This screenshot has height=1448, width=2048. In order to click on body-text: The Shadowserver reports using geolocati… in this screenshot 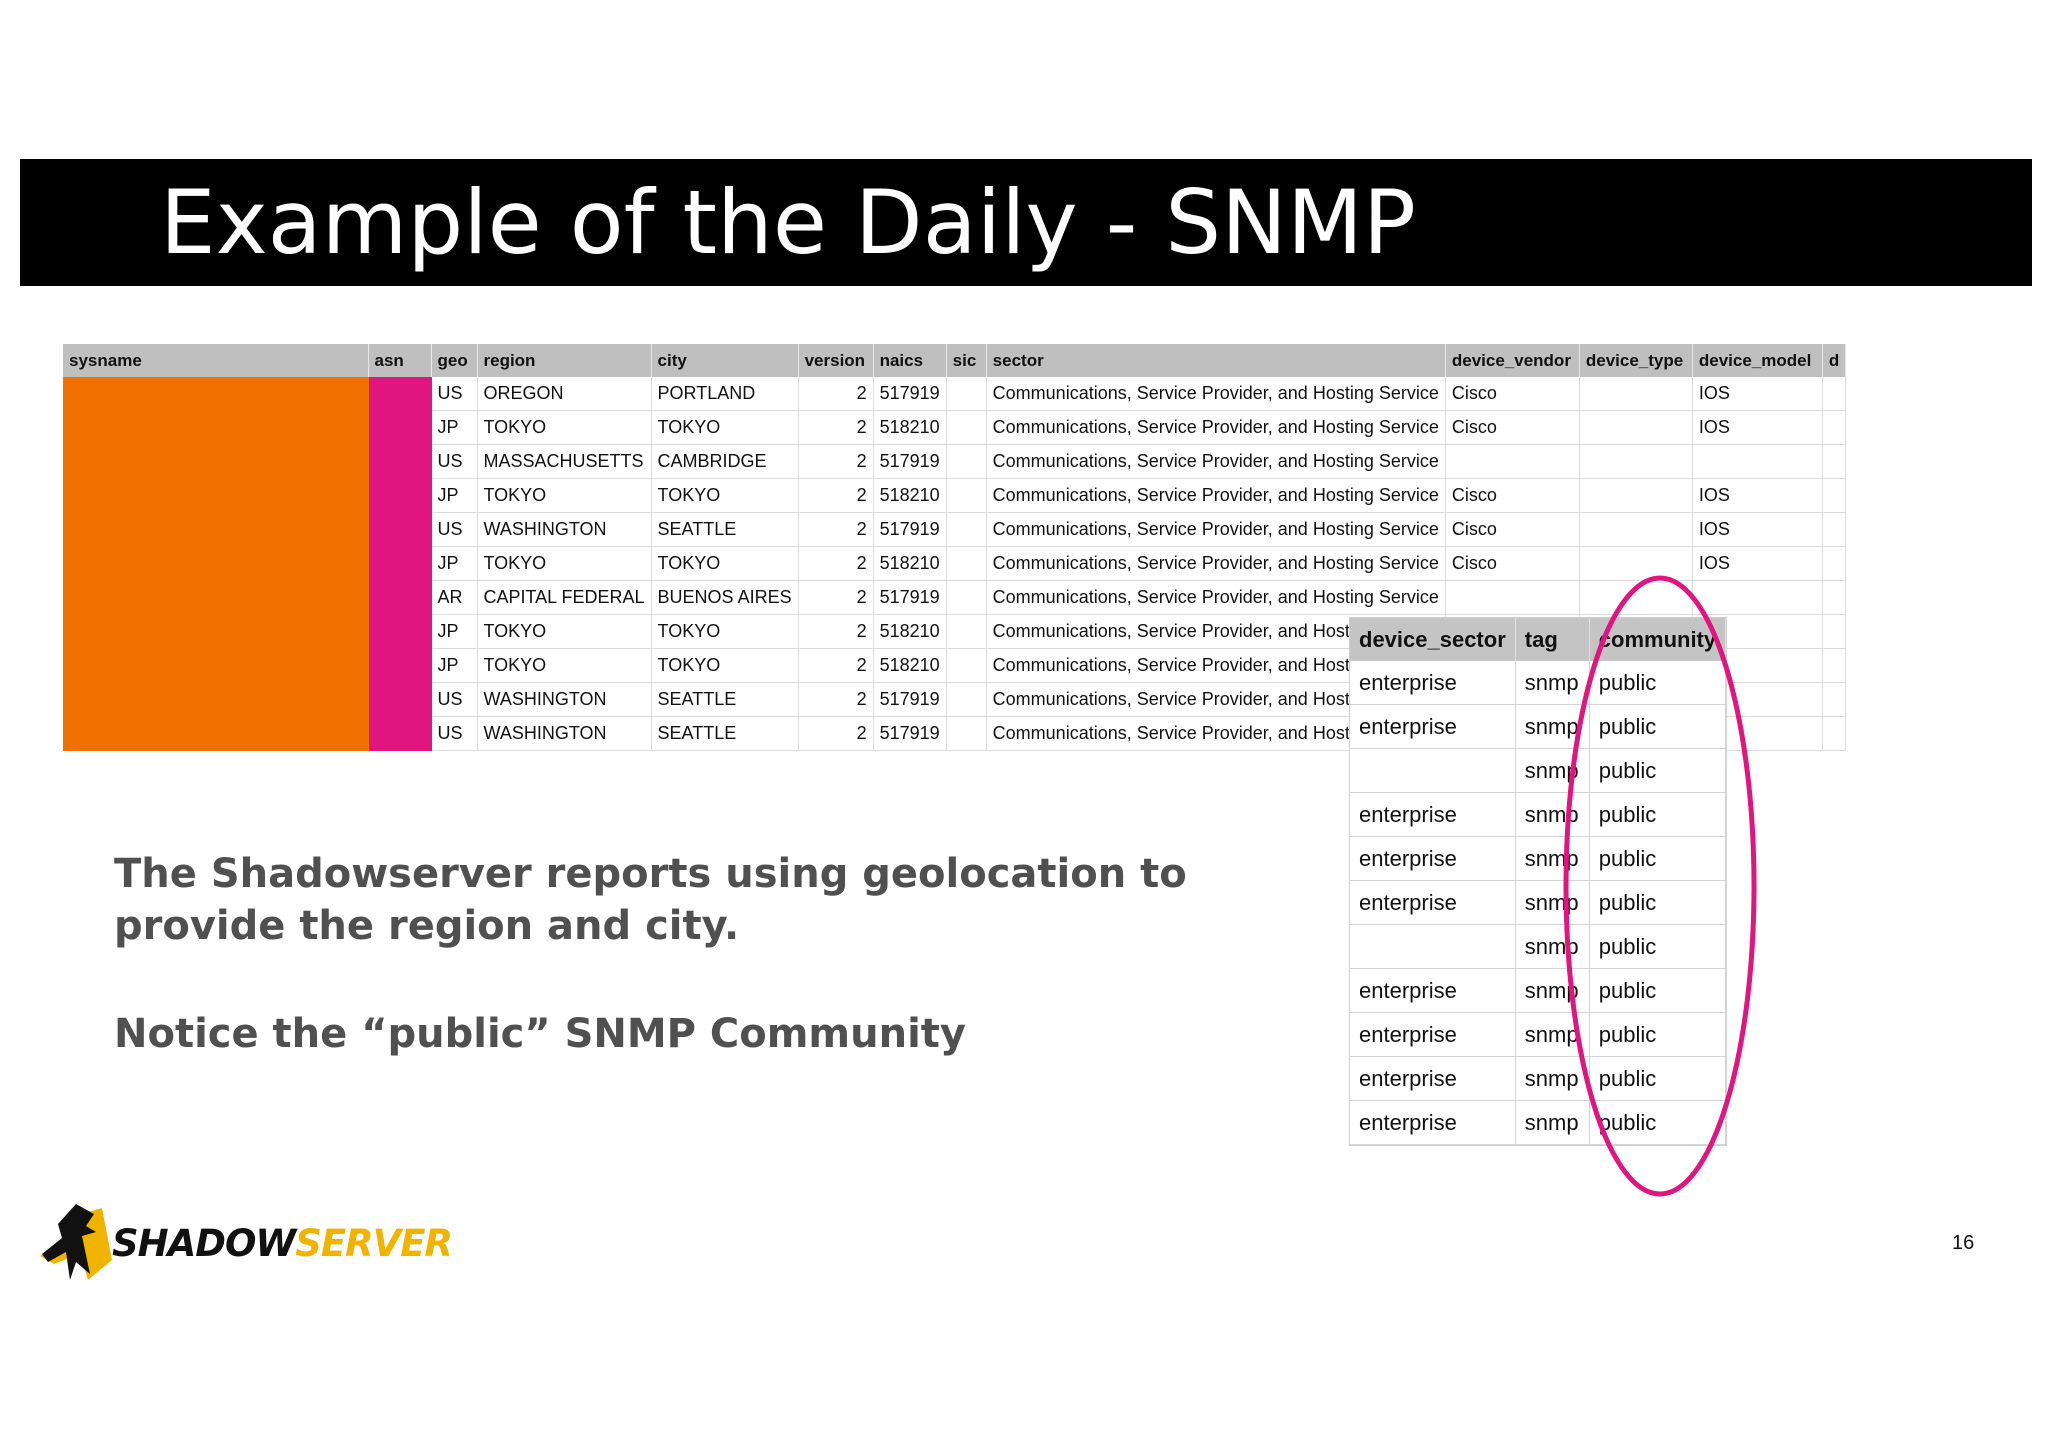, I will do `click(689, 954)`.